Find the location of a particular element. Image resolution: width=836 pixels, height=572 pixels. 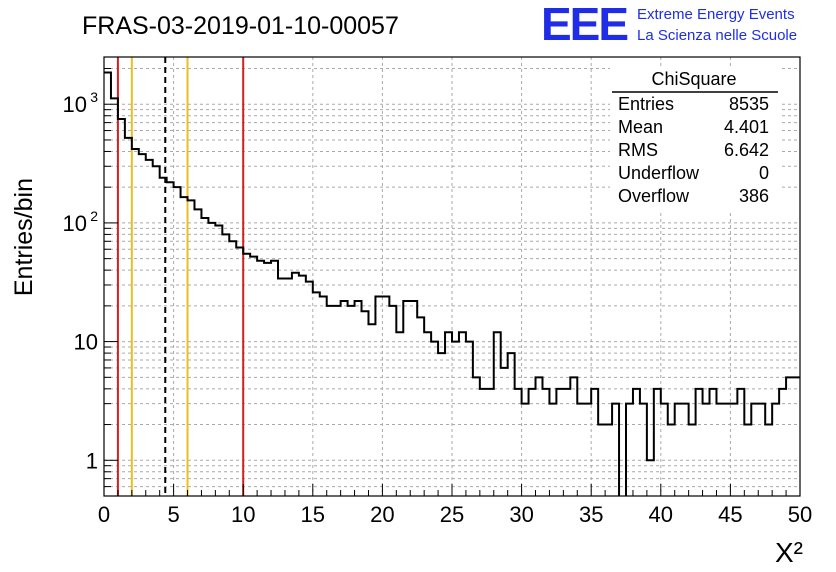

logo-line2: La Scienza nelle Scuole is located at coordinates (717, 35).